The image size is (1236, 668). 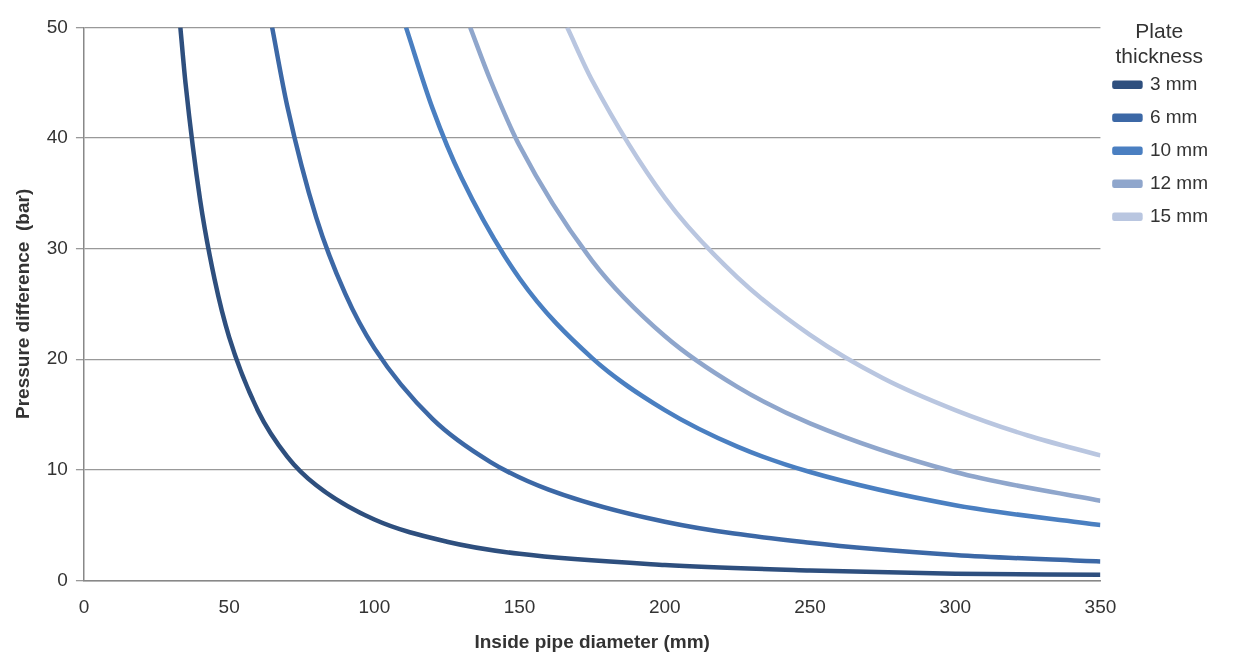 What do you see at coordinates (664, 607) in the screenshot?
I see `x-tick-label: 200` at bounding box center [664, 607].